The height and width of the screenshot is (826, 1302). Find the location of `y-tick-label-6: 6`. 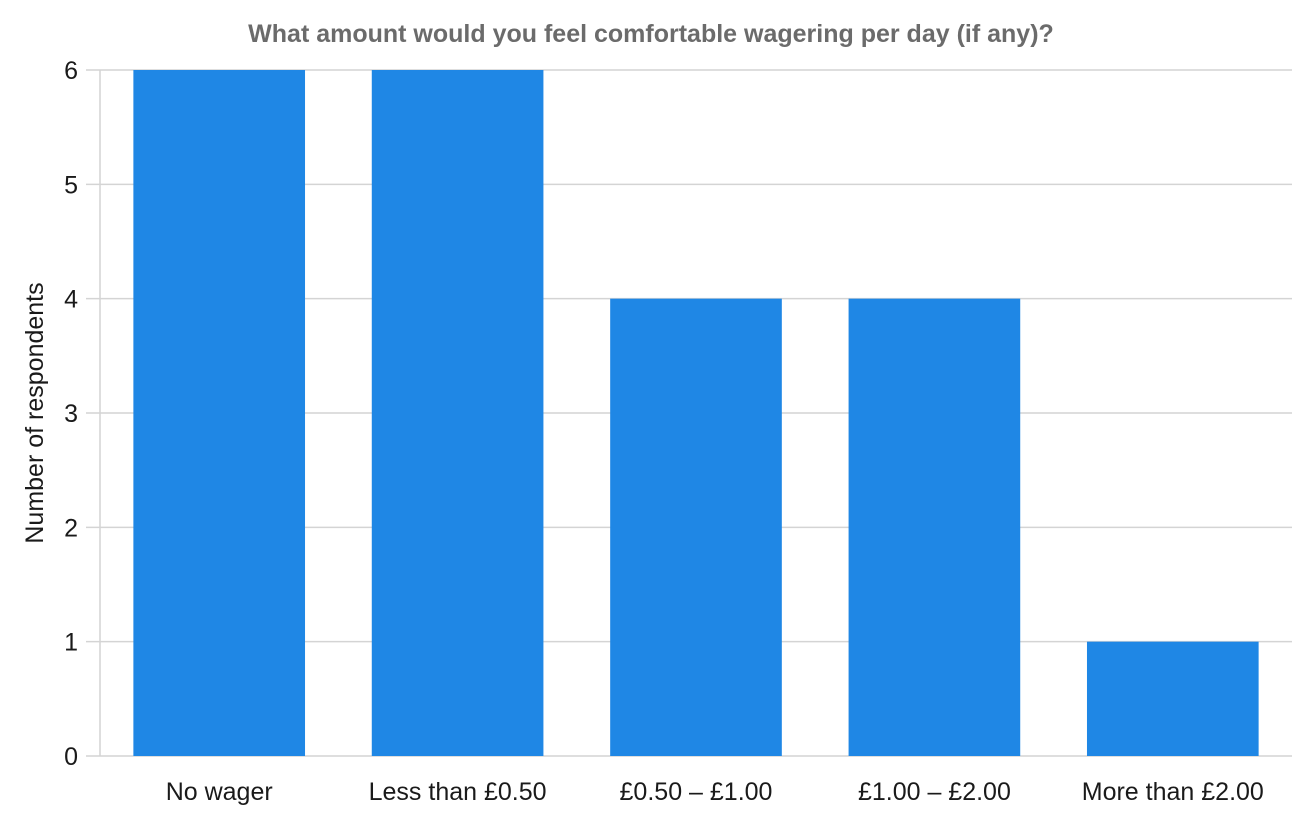

y-tick-label-6: 6 is located at coordinates (71, 71).